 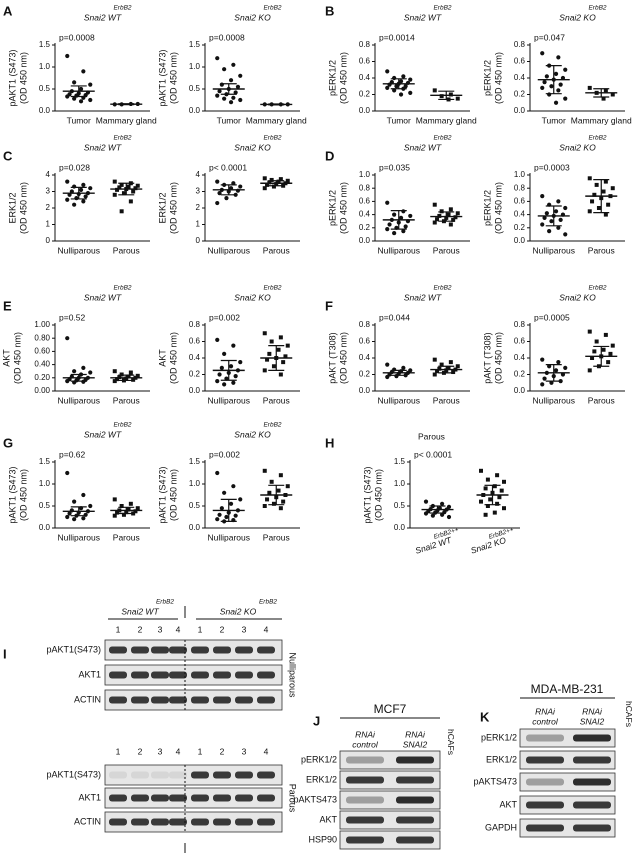 I want to click on y-tick-label: 0.2, so click(x=365, y=227).